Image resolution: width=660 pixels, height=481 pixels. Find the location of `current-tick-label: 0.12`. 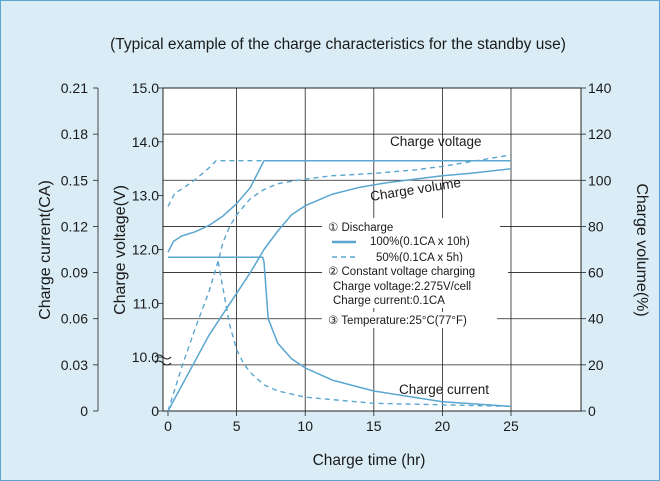

current-tick-label: 0.12 is located at coordinates (74, 226).